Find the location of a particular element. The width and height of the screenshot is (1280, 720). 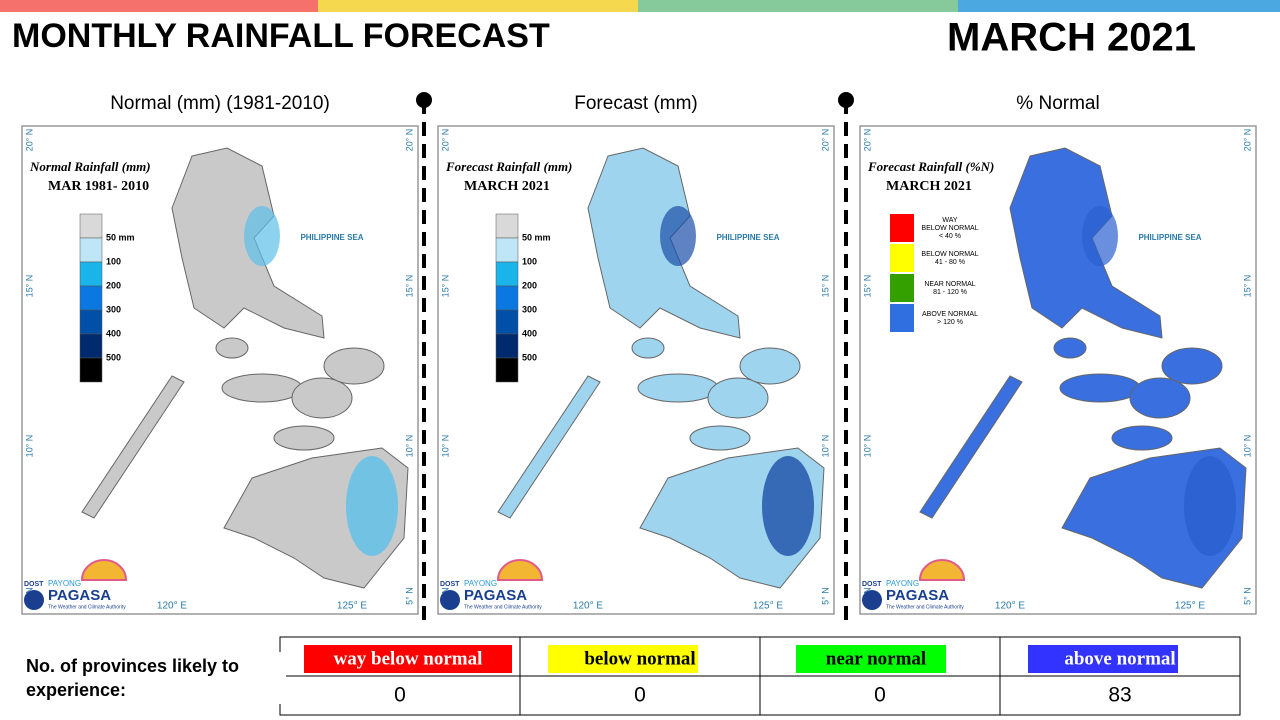

legend-label: 41 - 80 % is located at coordinates (950, 262).